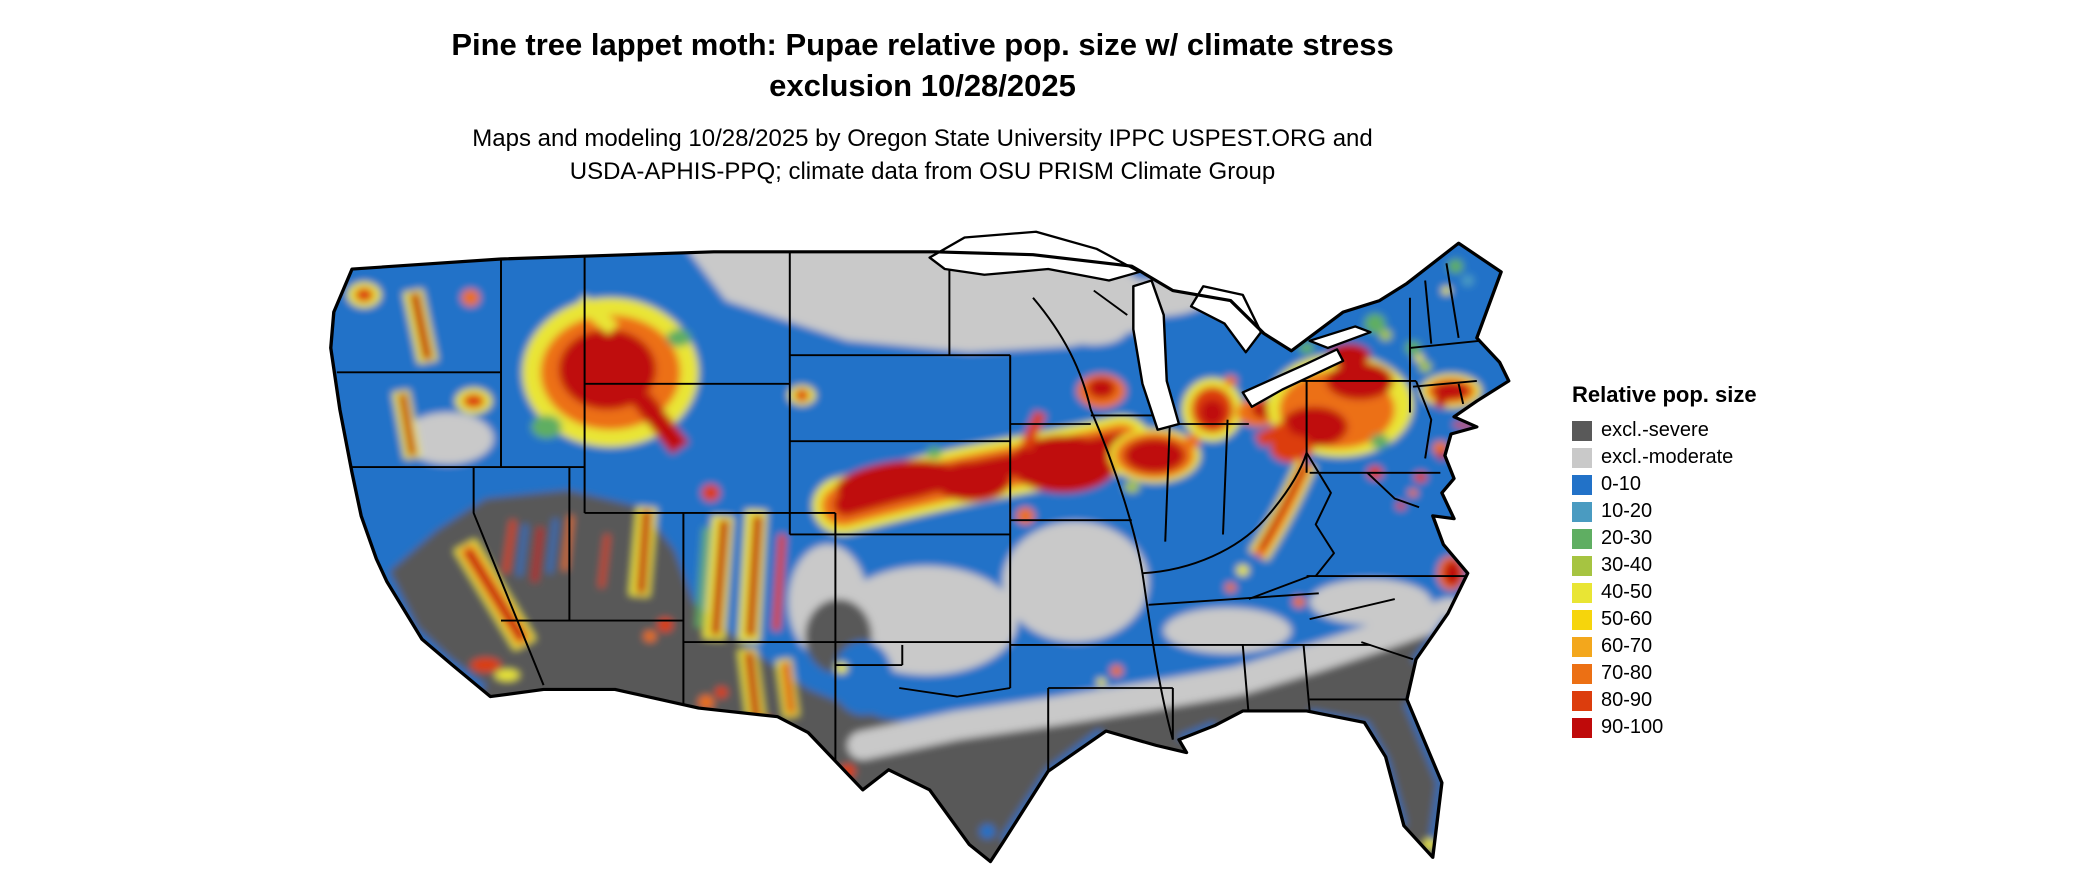 The image size is (2100, 892). What do you see at coordinates (1627, 700) in the screenshot?
I see `legend-label: 80-90` at bounding box center [1627, 700].